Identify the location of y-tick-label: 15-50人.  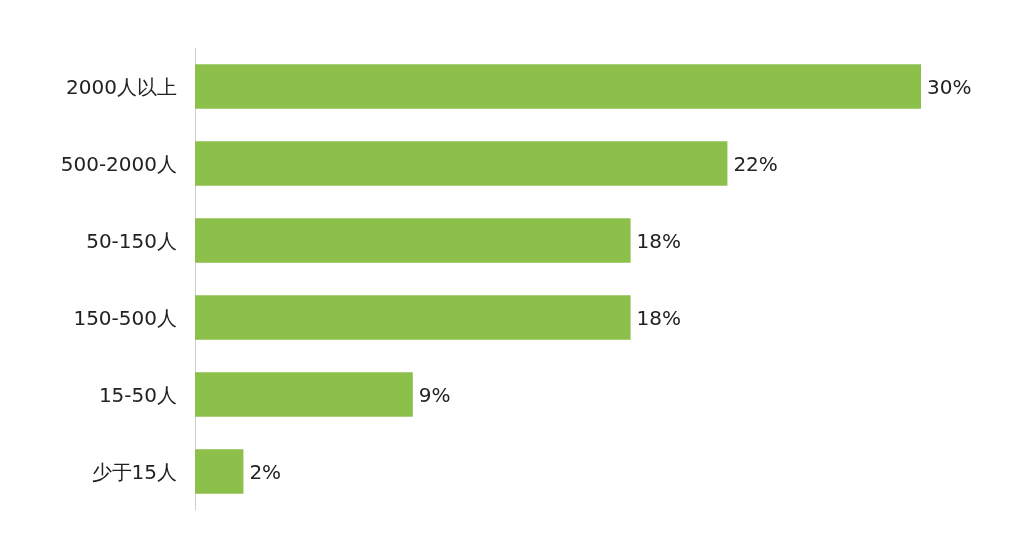
(137, 394).